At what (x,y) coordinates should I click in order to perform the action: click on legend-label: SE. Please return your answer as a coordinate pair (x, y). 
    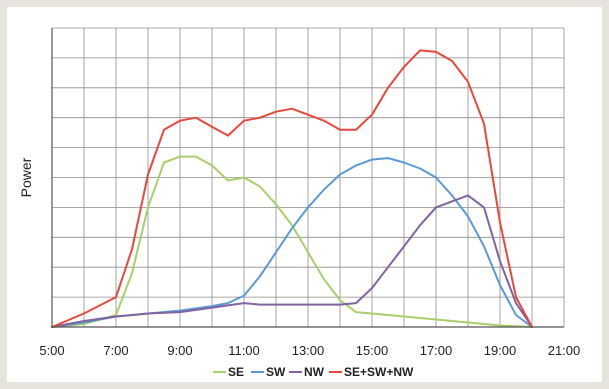
    Looking at the image, I should click on (236, 372).